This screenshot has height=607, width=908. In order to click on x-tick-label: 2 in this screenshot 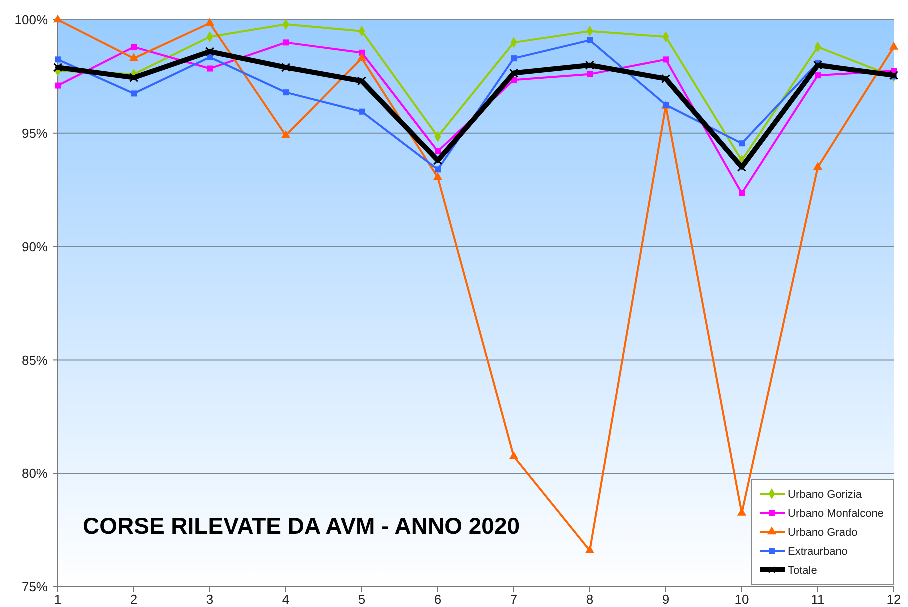, I will do `click(134, 599)`.